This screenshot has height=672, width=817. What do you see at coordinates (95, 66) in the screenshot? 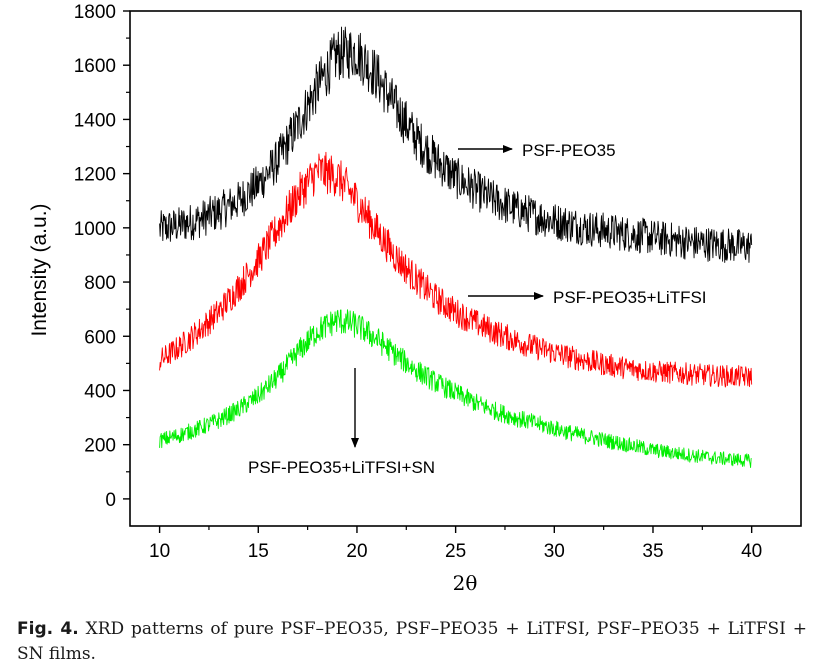
I see `y-tick-label: 1600` at bounding box center [95, 66].